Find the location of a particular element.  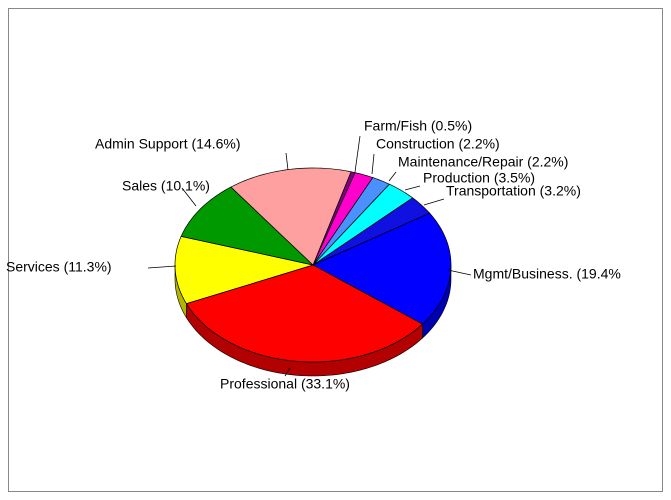

slice-label: Construction (2.2%) is located at coordinates (438, 144).